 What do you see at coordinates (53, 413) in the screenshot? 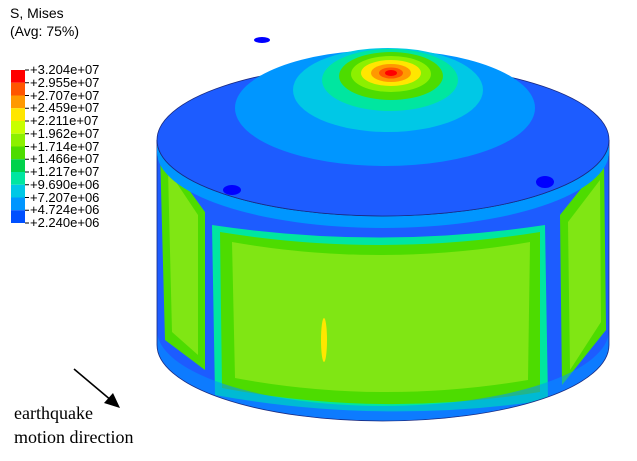
I see `caption-line-1: earthquake` at bounding box center [53, 413].